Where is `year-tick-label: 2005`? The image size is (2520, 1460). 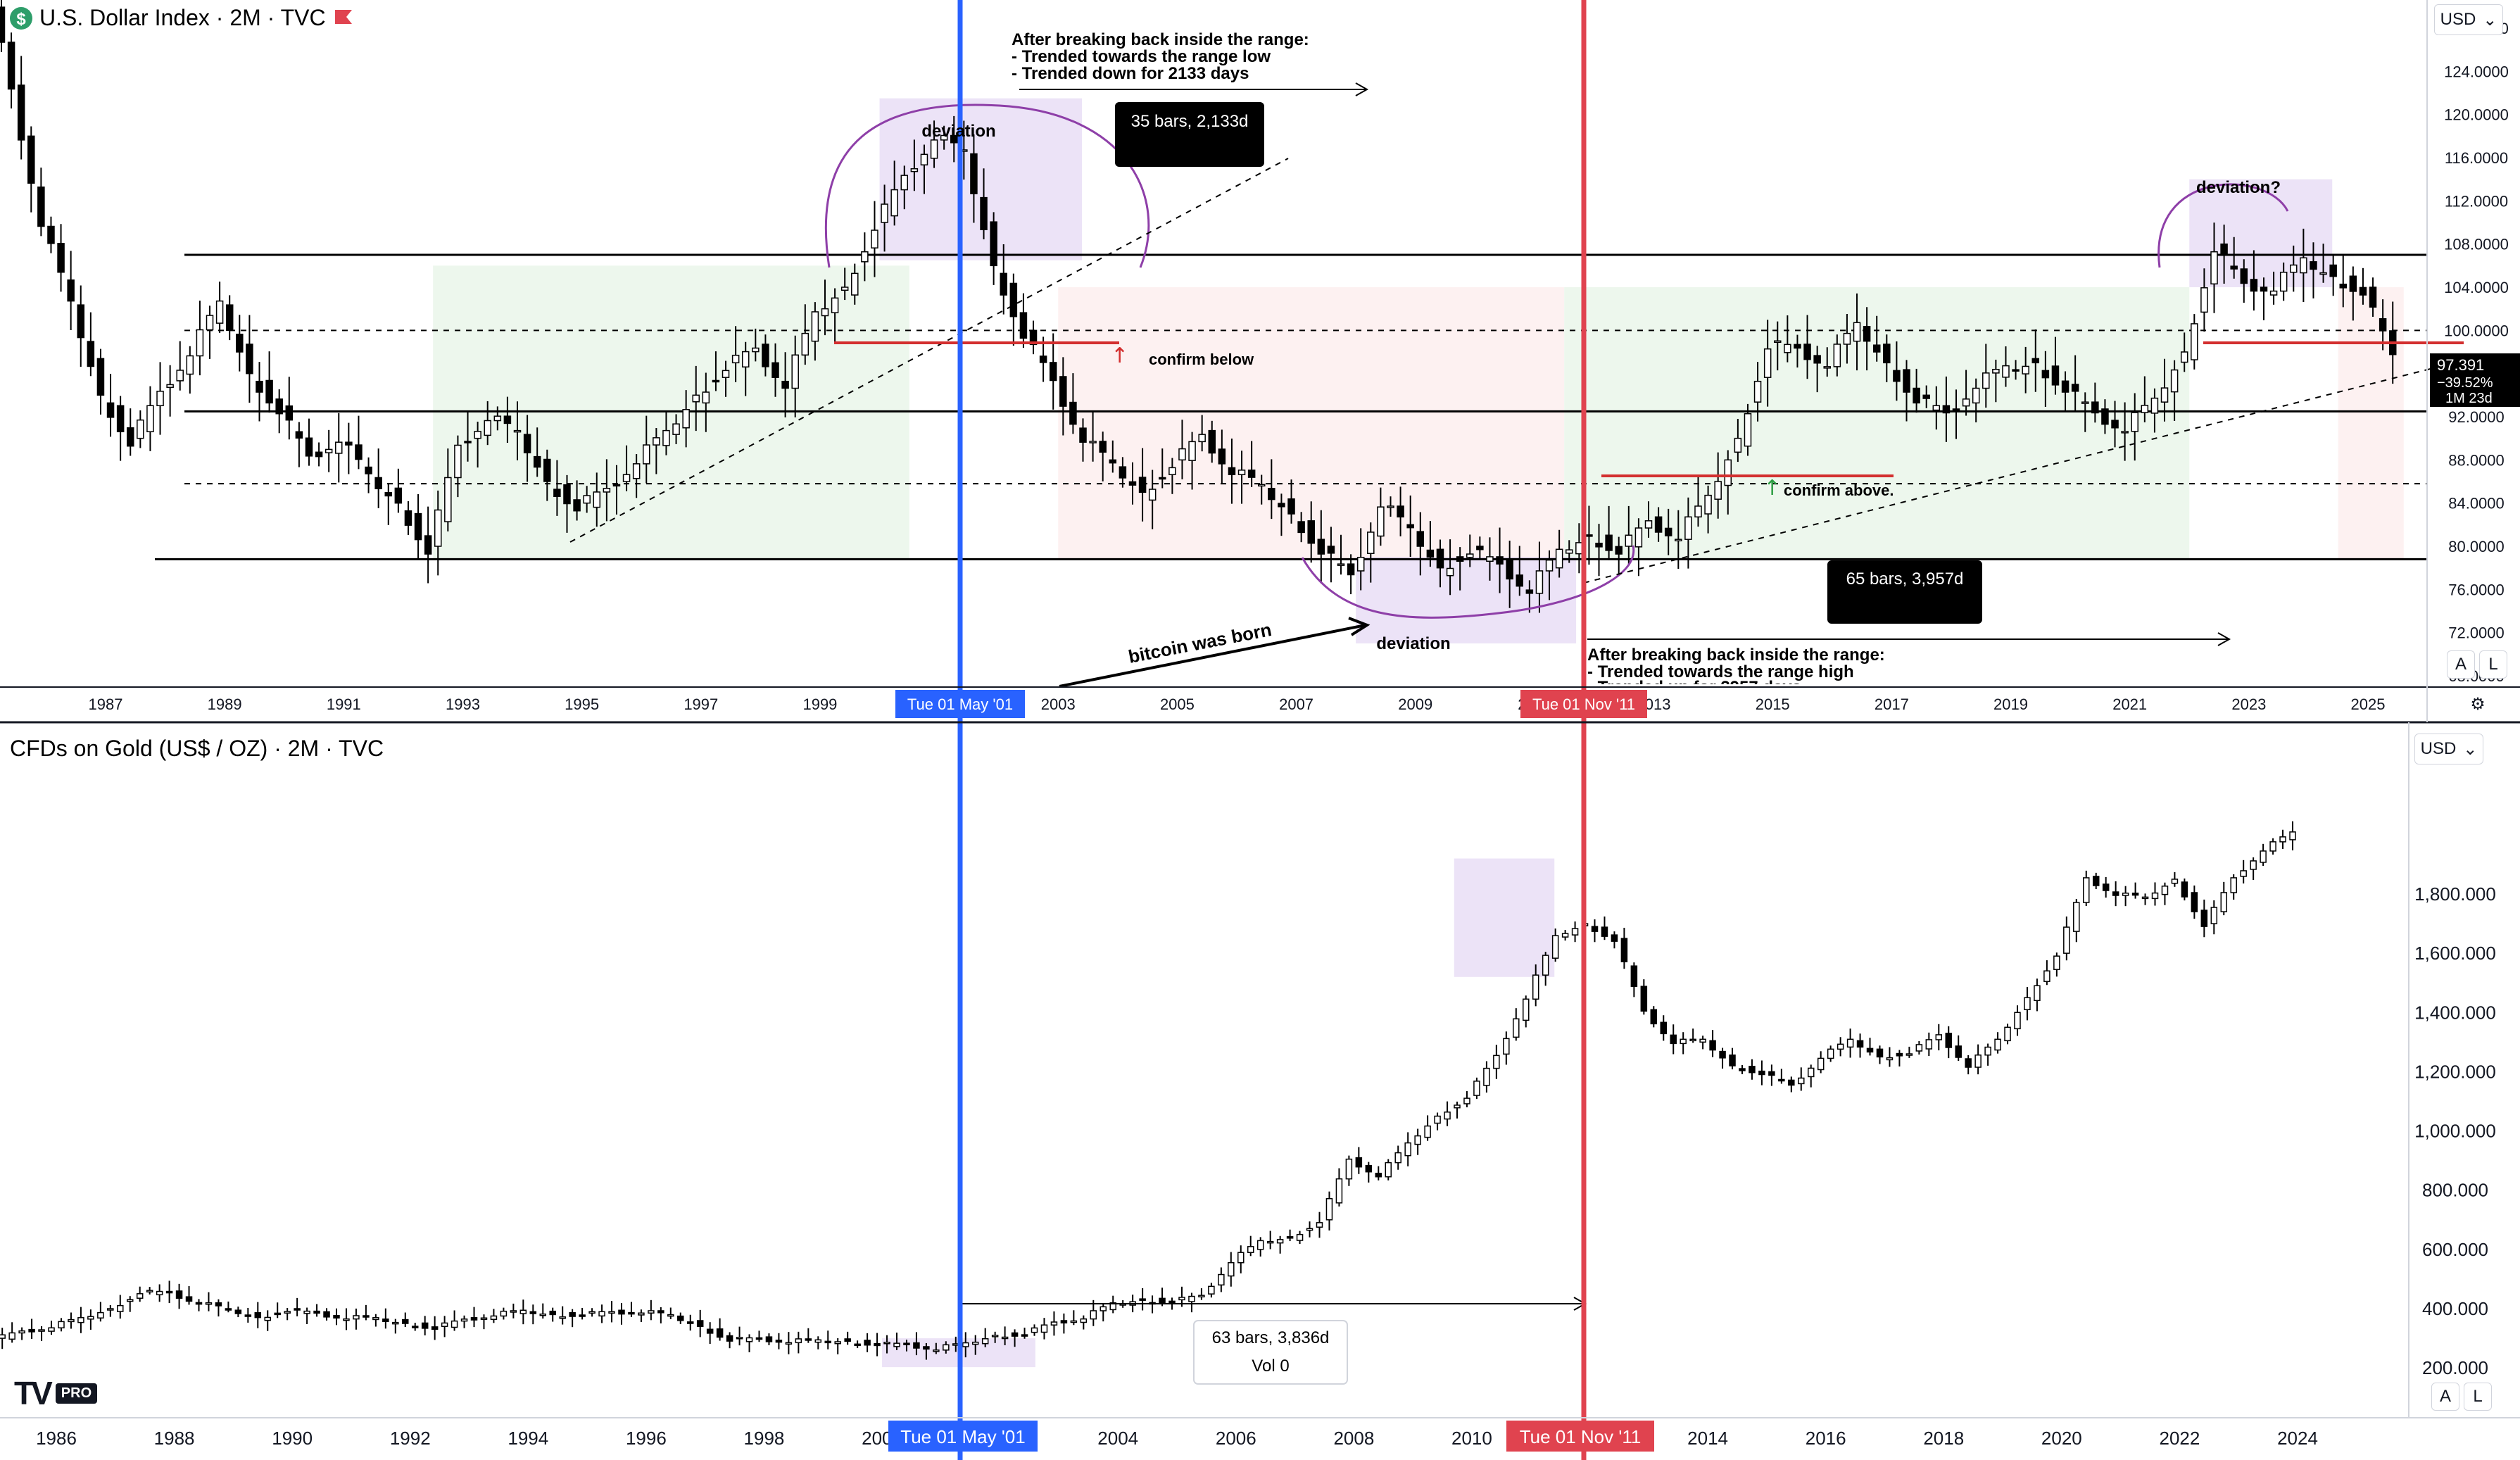 year-tick-label: 2005 is located at coordinates (1177, 704).